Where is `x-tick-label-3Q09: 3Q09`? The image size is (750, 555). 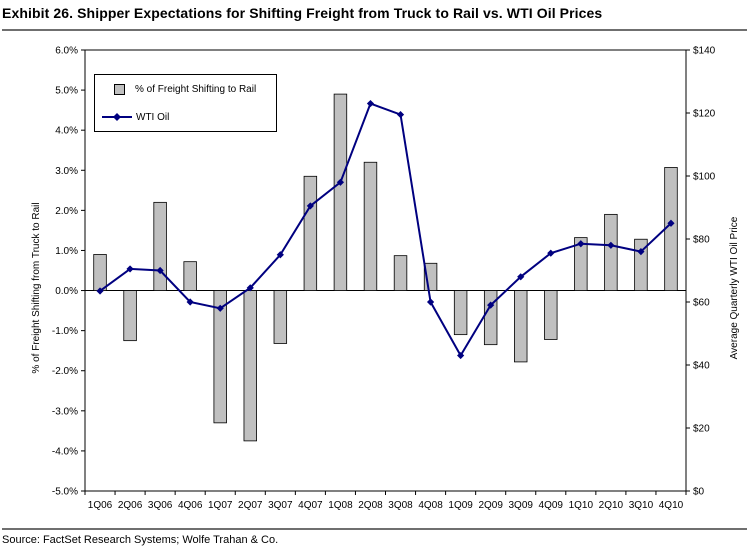 x-tick-label-3Q09: 3Q09 is located at coordinates (520, 505).